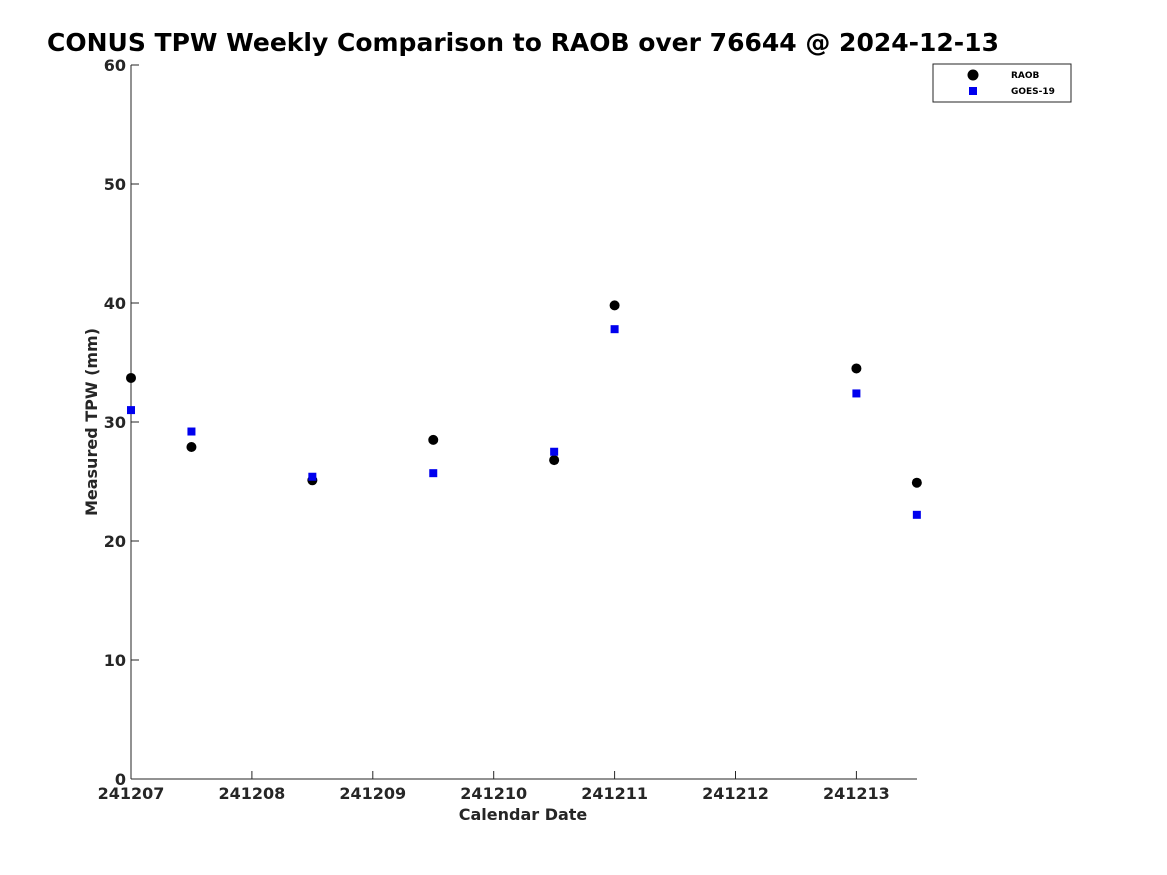  I want to click on y-tick-label: 60, so click(115, 65).